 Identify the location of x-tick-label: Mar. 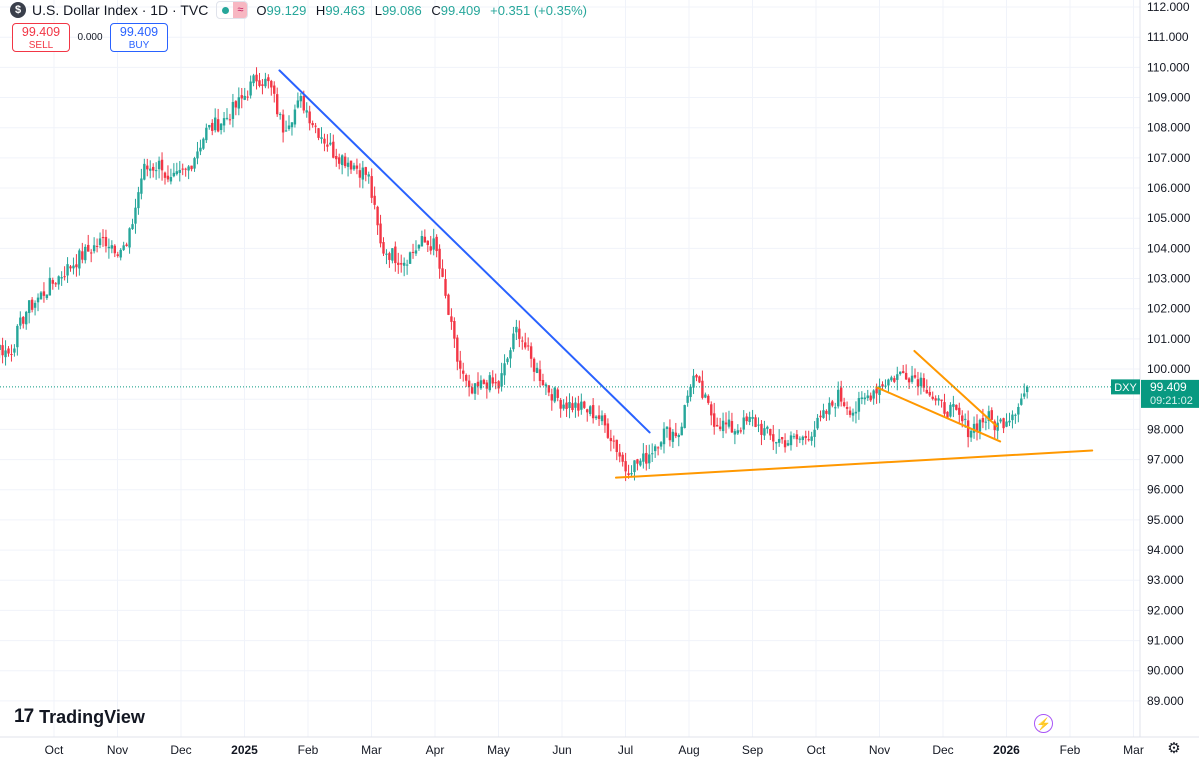
(371, 750).